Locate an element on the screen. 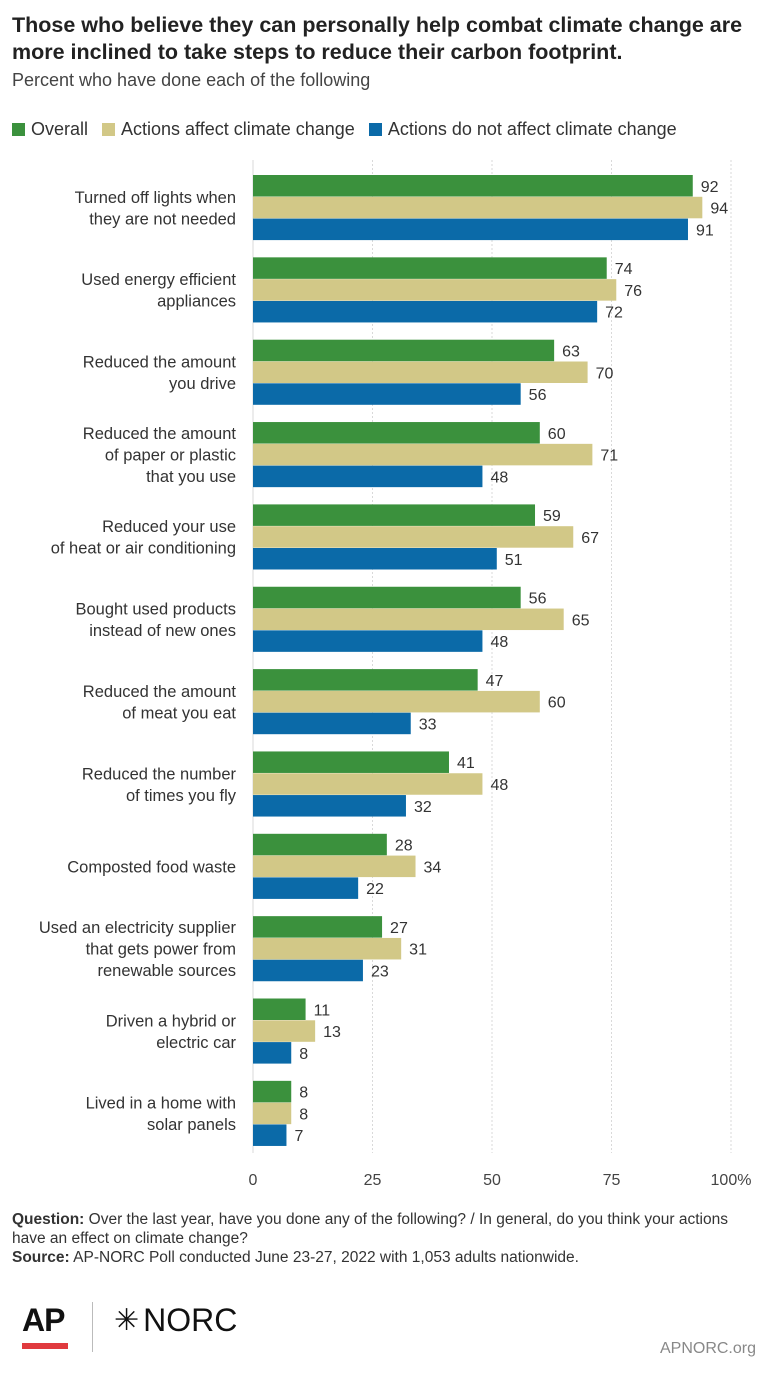 The image size is (768, 1380). category-label-line: of meat you eat is located at coordinates (179, 713).